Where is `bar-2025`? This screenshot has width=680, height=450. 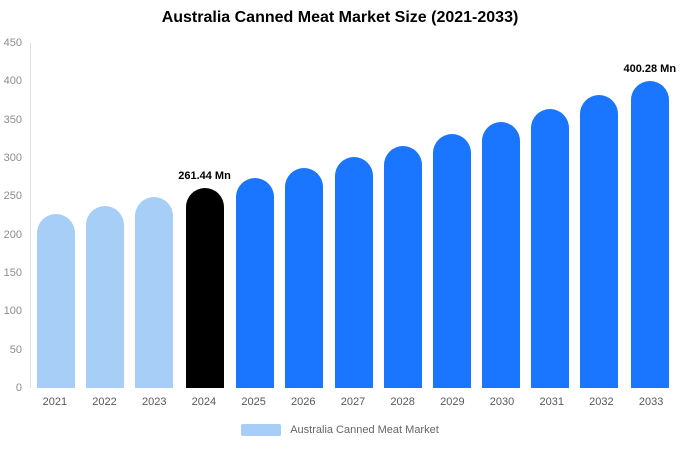
bar-2025 is located at coordinates (255, 282).